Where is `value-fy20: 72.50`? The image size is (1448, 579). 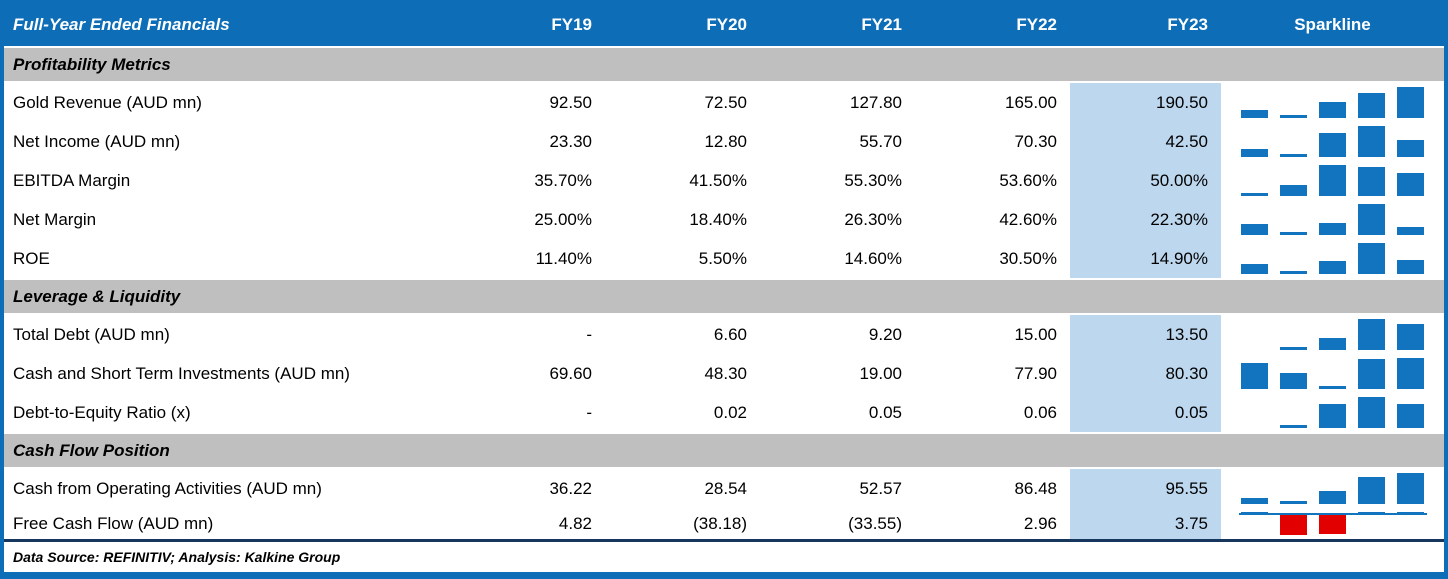
value-fy20: 72.50 is located at coordinates (725, 102).